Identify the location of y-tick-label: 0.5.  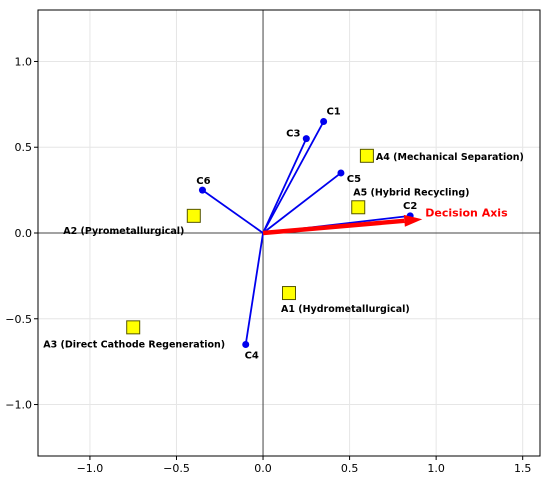
(24, 147).